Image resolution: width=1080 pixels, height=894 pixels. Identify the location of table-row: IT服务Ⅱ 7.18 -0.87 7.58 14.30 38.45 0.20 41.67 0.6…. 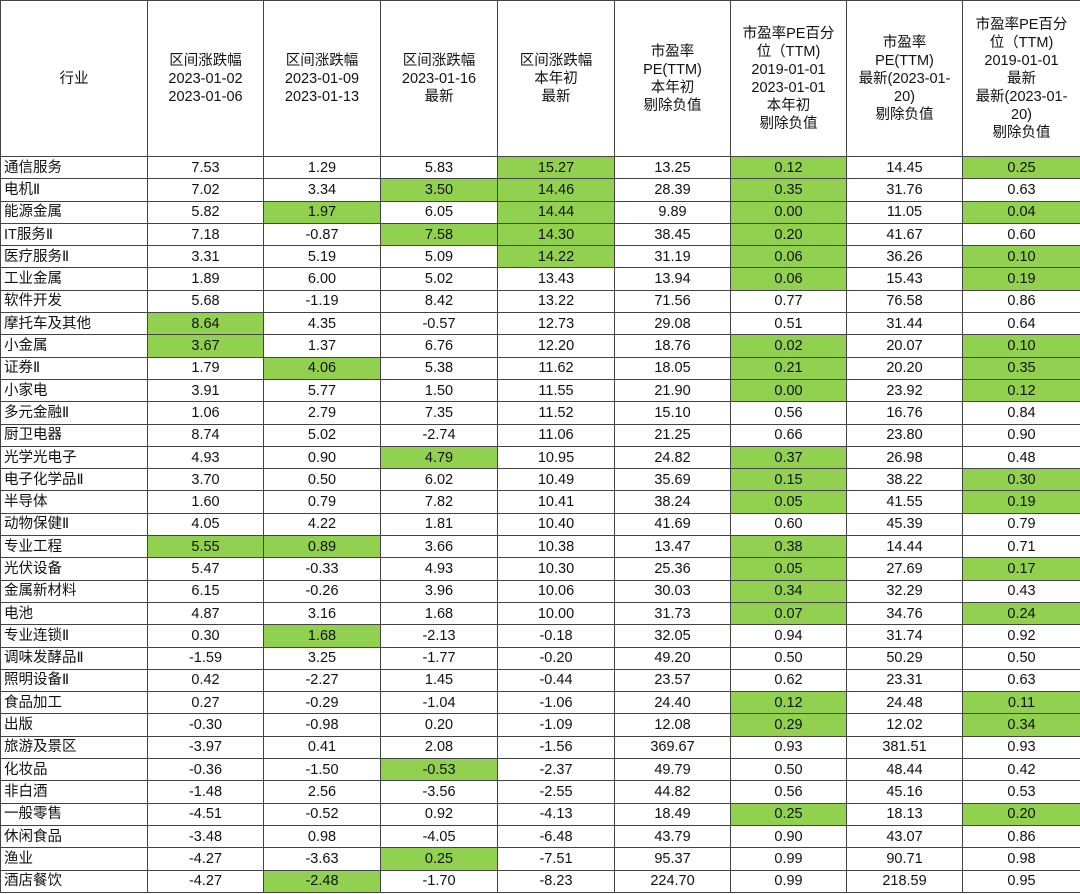
(540, 234).